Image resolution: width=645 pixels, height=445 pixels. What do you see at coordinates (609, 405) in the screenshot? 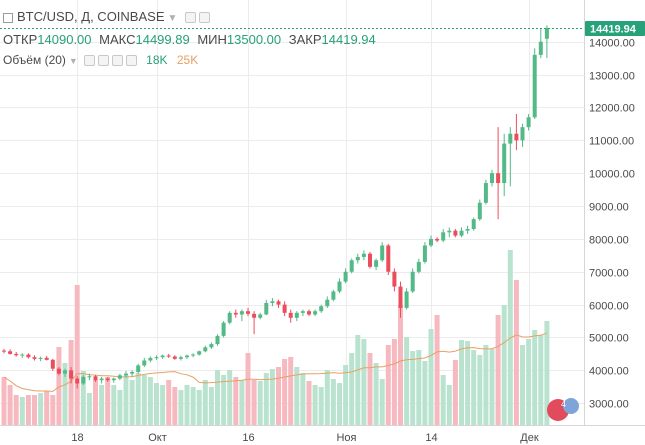
I see `price-tick-label: 3000.00` at bounding box center [609, 405].